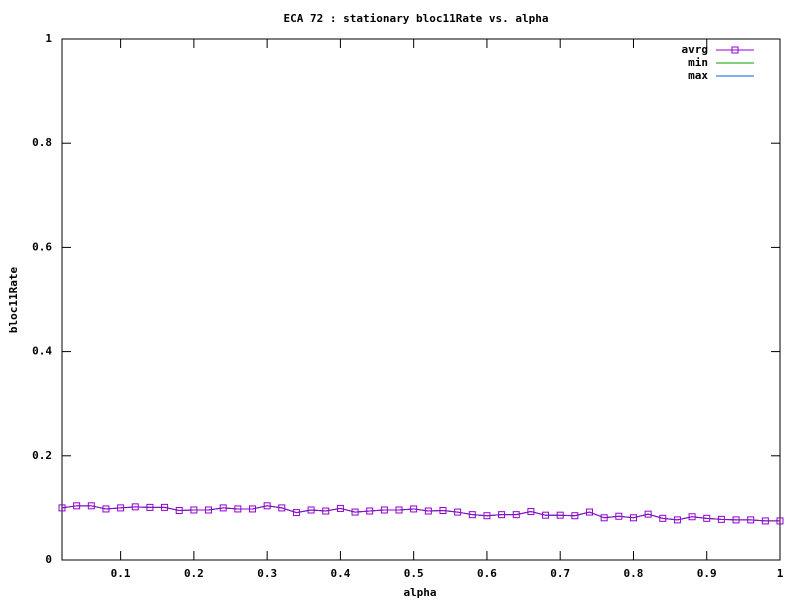 The image size is (800, 600). What do you see at coordinates (420, 513) in the screenshot?
I see `series-line` at bounding box center [420, 513].